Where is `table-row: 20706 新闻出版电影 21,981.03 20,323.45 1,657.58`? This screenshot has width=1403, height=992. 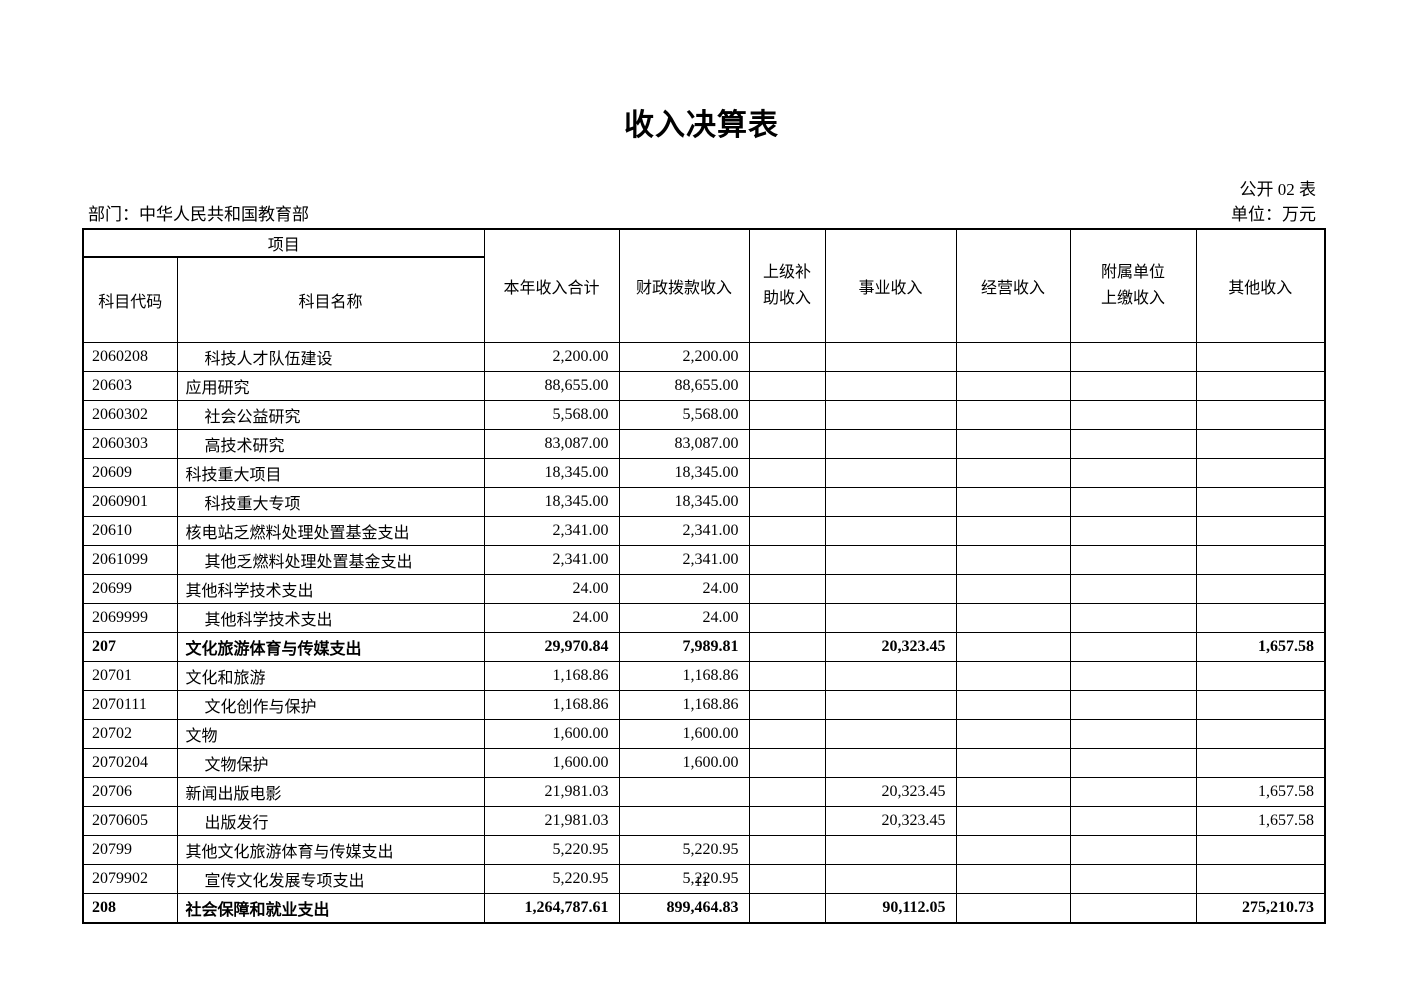 table-row: 20706 新闻出版电影 21,981.03 20,323.45 1,657.58 is located at coordinates (704, 792).